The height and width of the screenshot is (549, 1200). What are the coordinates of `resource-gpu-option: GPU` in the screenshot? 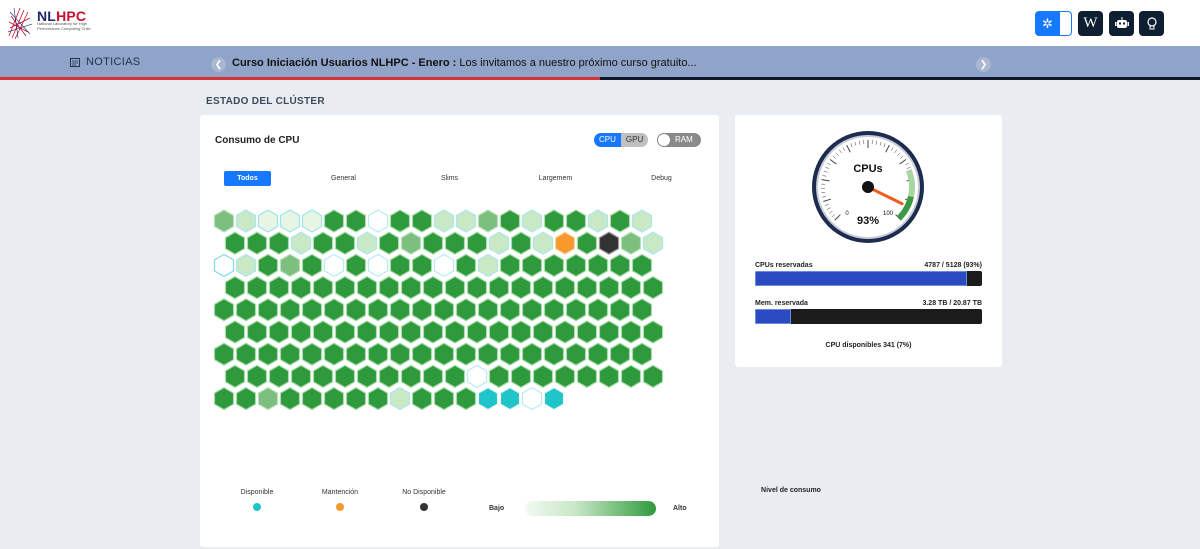 It's located at (634, 140).